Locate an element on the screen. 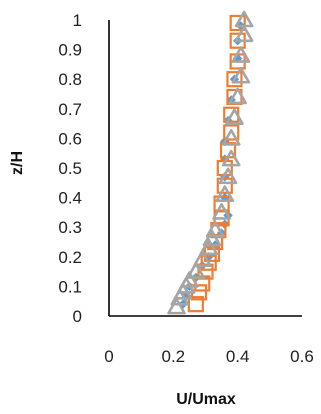 Image resolution: width=321 pixels, height=414 pixels. y-tick-label: 0.7 is located at coordinates (70, 109).